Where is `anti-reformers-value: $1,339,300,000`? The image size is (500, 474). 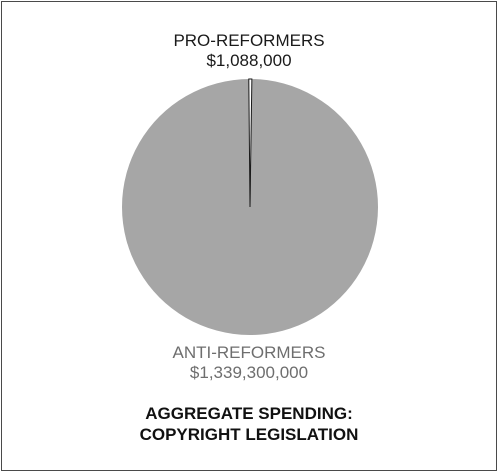
anti-reformers-value: $1,339,300,000 is located at coordinates (249, 372).